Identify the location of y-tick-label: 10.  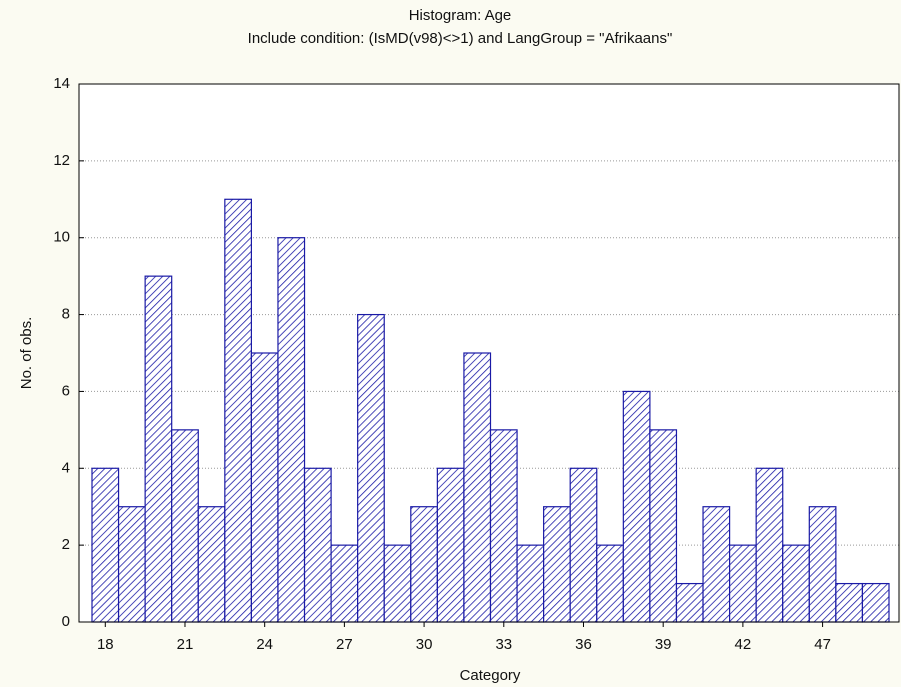
(61, 237).